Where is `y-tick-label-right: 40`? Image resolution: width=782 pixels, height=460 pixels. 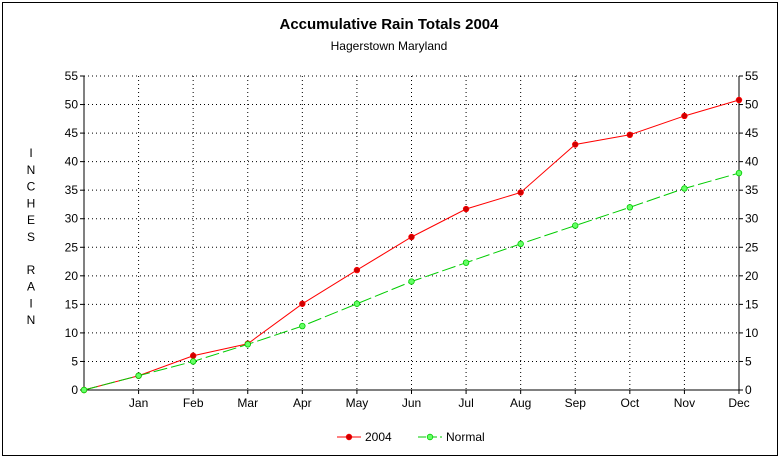
y-tick-label-right: 40 is located at coordinates (752, 162).